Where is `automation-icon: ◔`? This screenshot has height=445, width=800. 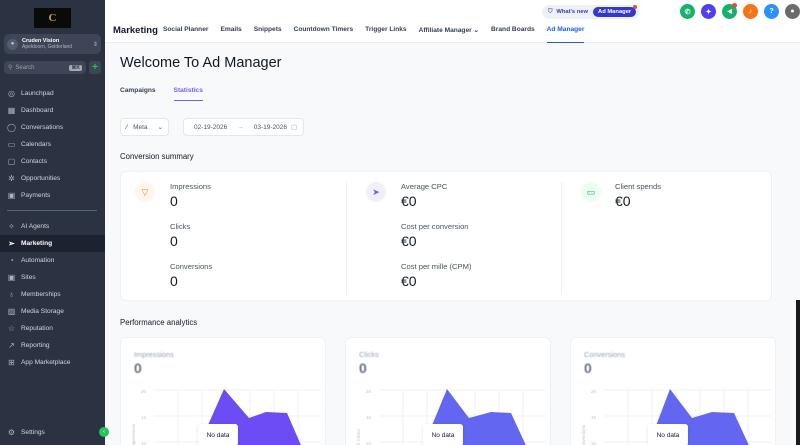
automation-icon: ◔ is located at coordinates (11, 260).